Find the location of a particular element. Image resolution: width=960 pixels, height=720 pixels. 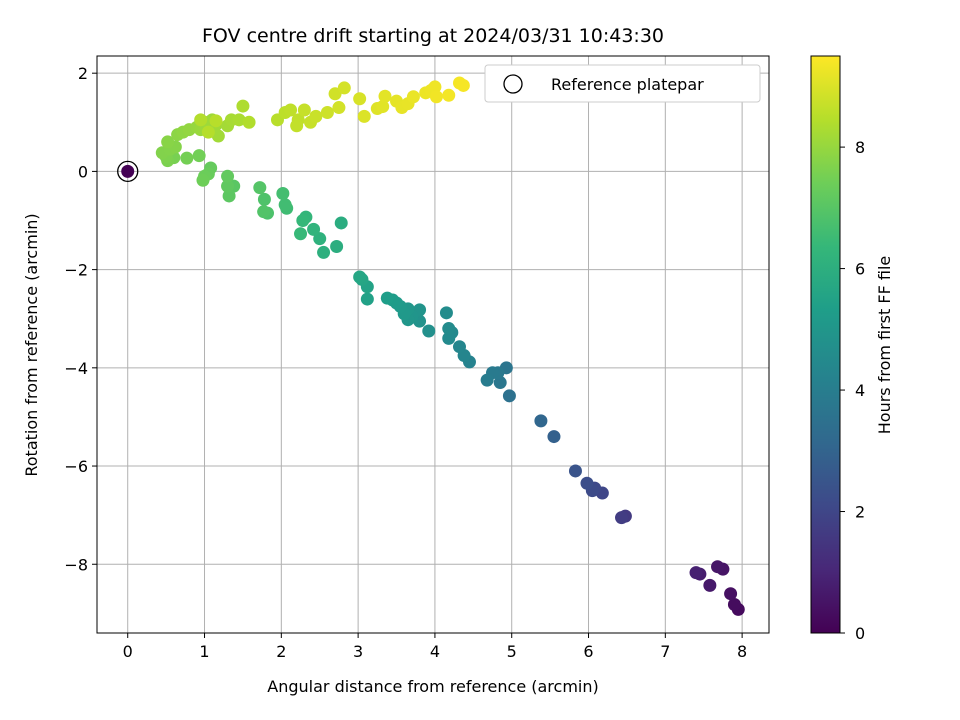

colorbar is located at coordinates (825, 344).